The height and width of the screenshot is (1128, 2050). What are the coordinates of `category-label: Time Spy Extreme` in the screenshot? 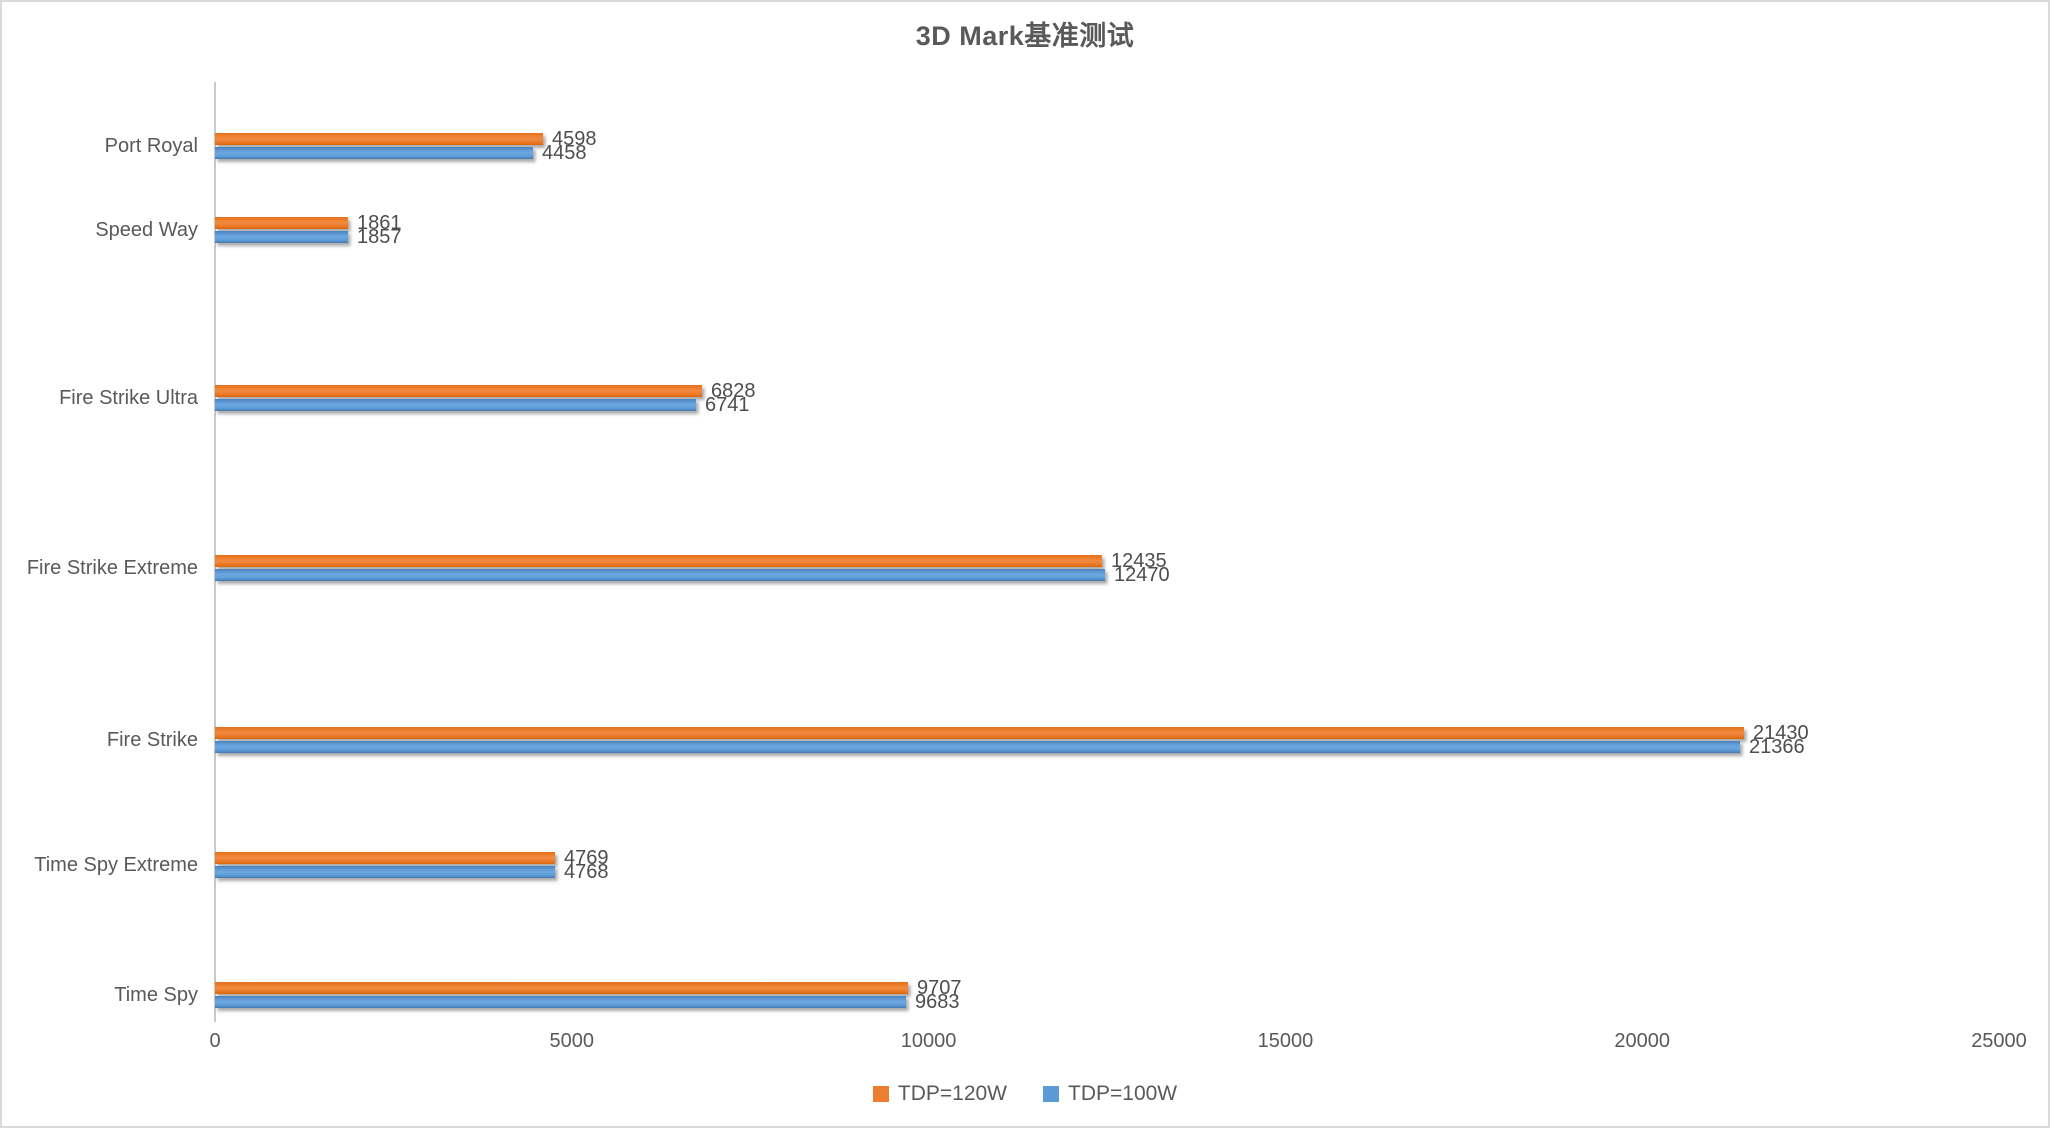 It's located at (116, 865).